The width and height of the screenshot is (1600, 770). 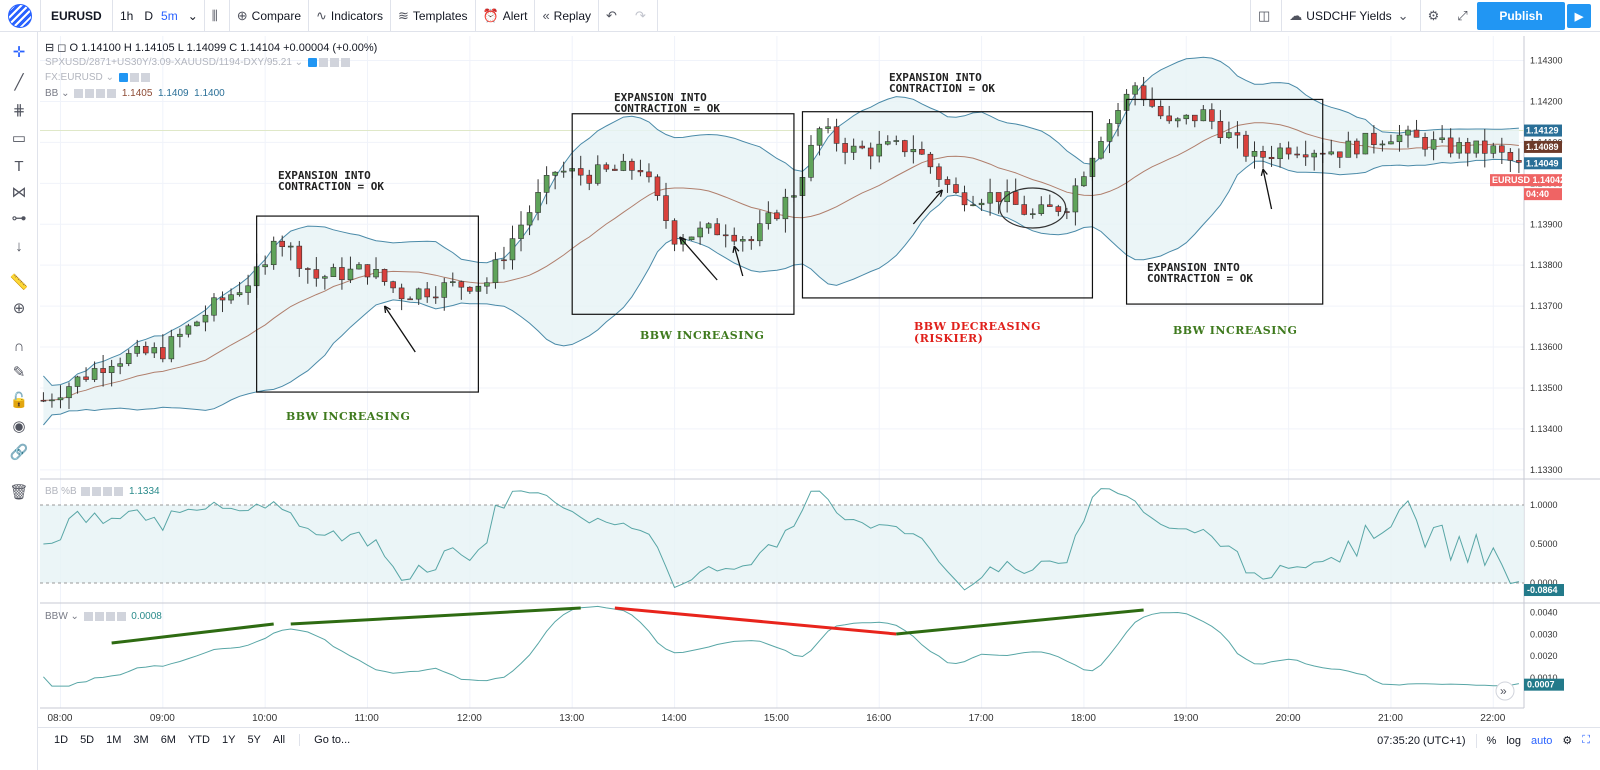 I want to click on fib-icon: ⋕, so click(x=19, y=110).